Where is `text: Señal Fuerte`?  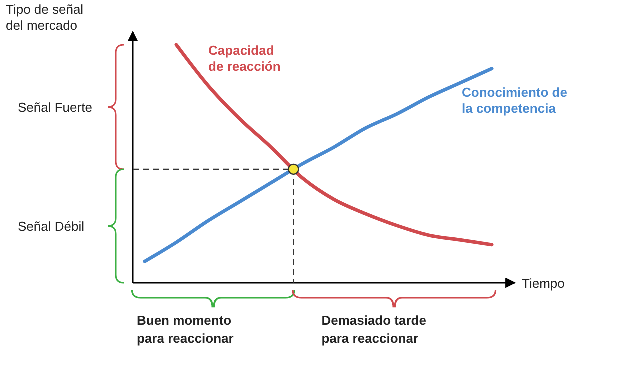 text: Señal Fuerte is located at coordinates (55, 108).